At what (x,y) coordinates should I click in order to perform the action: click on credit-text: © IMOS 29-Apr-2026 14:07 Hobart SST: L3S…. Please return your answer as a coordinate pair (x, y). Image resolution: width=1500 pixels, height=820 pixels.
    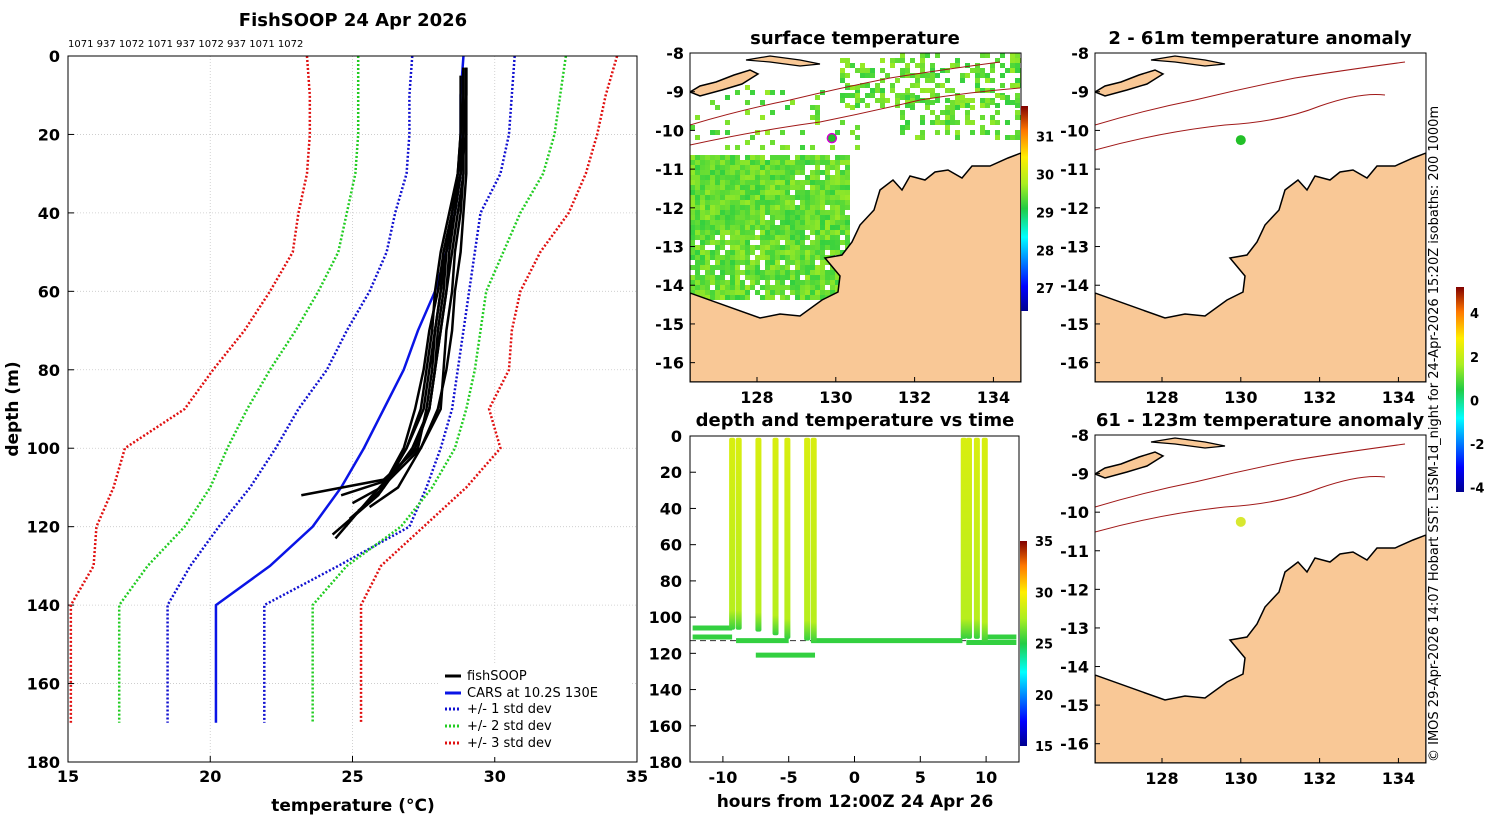
    Looking at the image, I should click on (1434, 434).